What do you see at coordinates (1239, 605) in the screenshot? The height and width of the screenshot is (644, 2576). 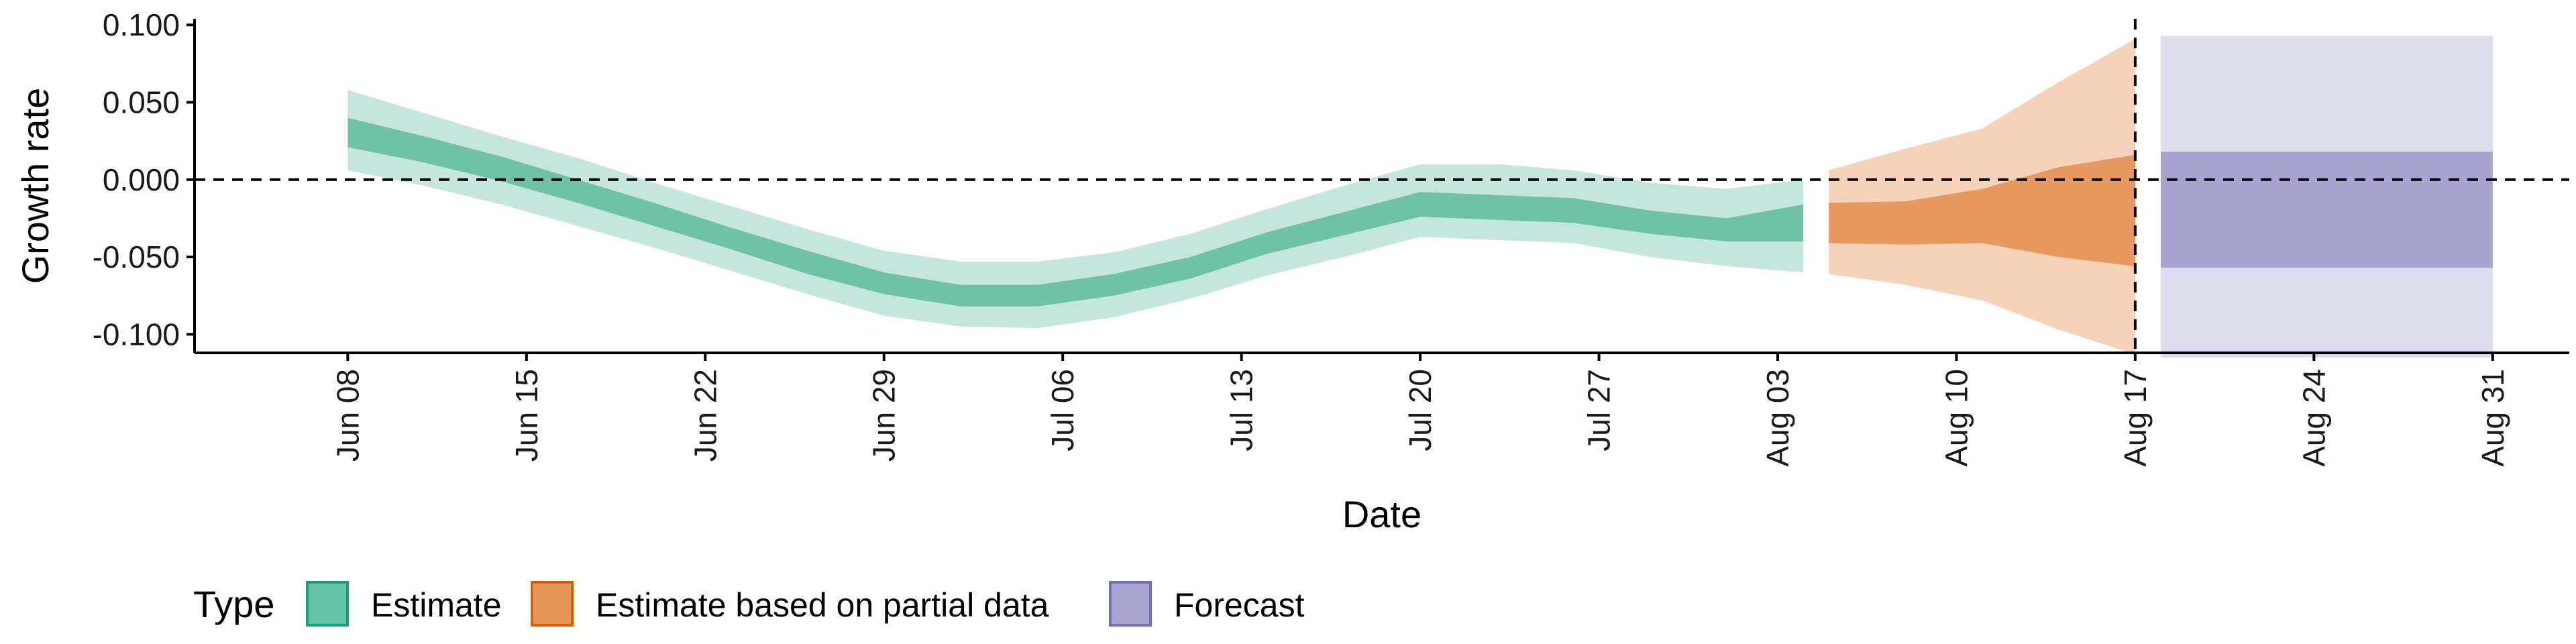 I see `legend-label-forecast: Forecast` at bounding box center [1239, 605].